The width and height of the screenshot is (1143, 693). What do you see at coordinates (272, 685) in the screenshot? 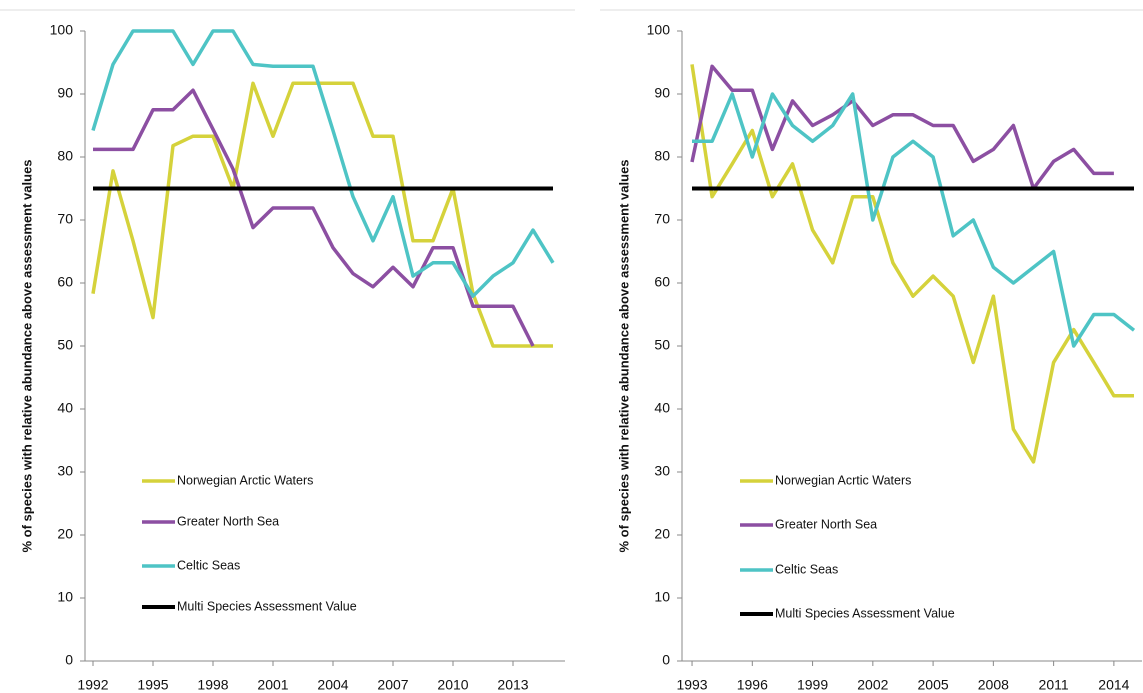
I see `x-tick-label: 2001` at bounding box center [272, 685].